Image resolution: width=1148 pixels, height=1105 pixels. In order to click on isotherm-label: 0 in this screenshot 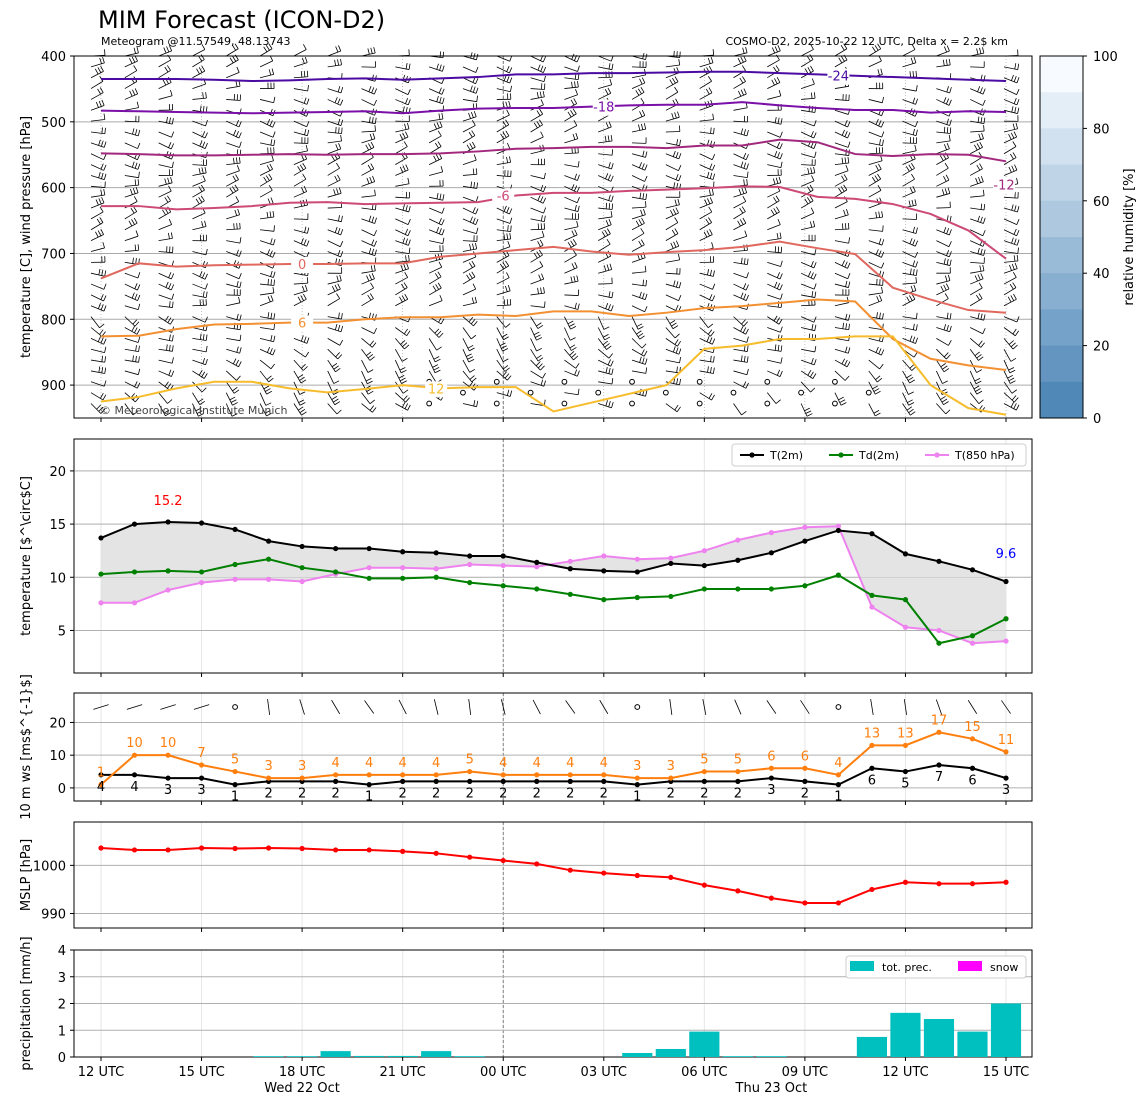, I will do `click(302, 265)`.